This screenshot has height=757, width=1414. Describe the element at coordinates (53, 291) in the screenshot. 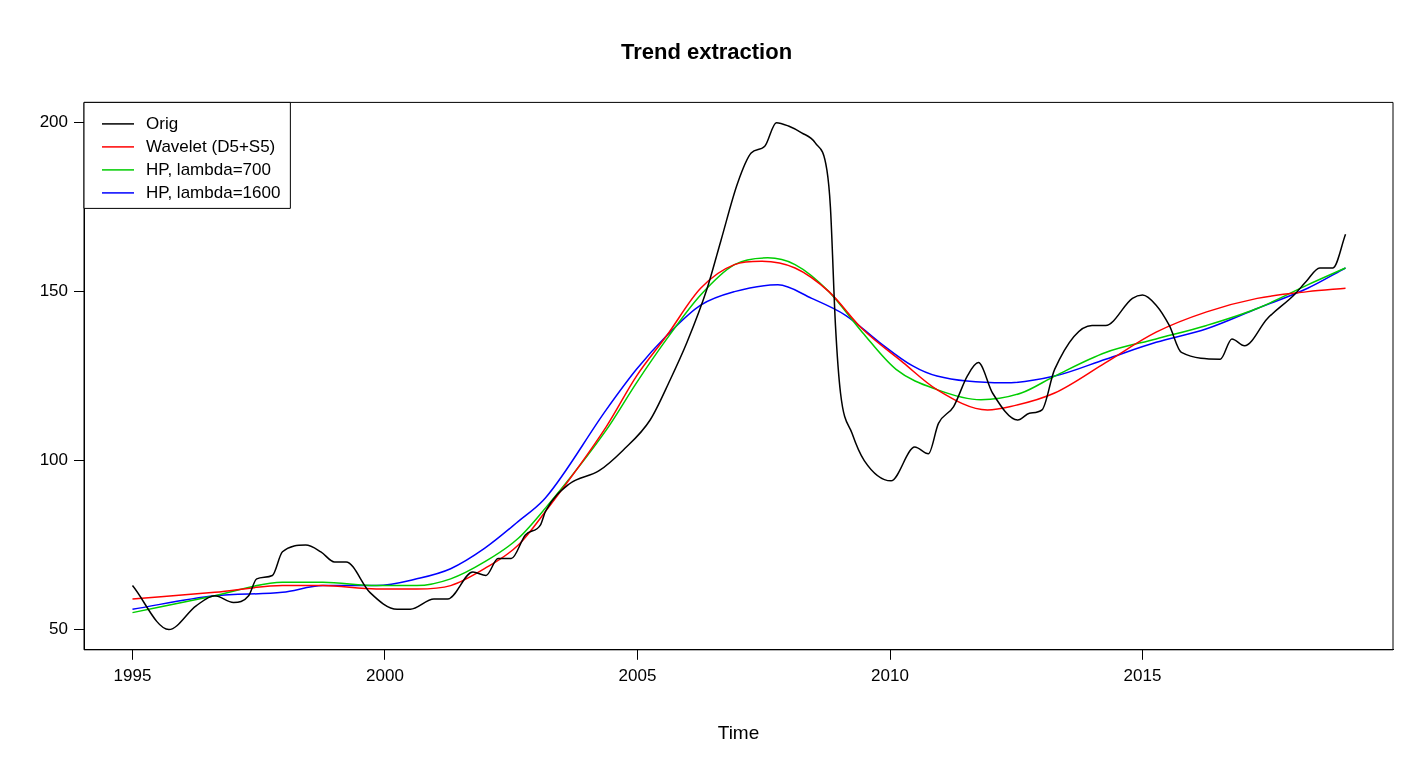

I see `y-tick-label: 150` at that location.